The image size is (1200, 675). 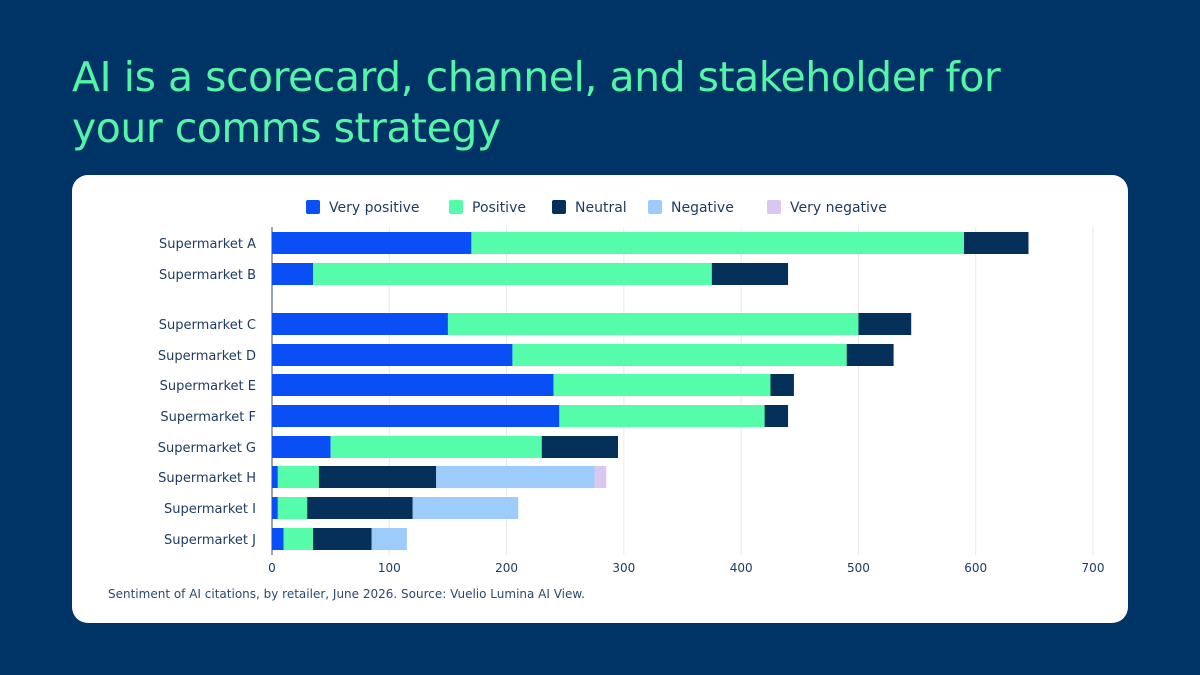 What do you see at coordinates (207, 356) in the screenshot?
I see `category-label: Supermarket D` at bounding box center [207, 356].